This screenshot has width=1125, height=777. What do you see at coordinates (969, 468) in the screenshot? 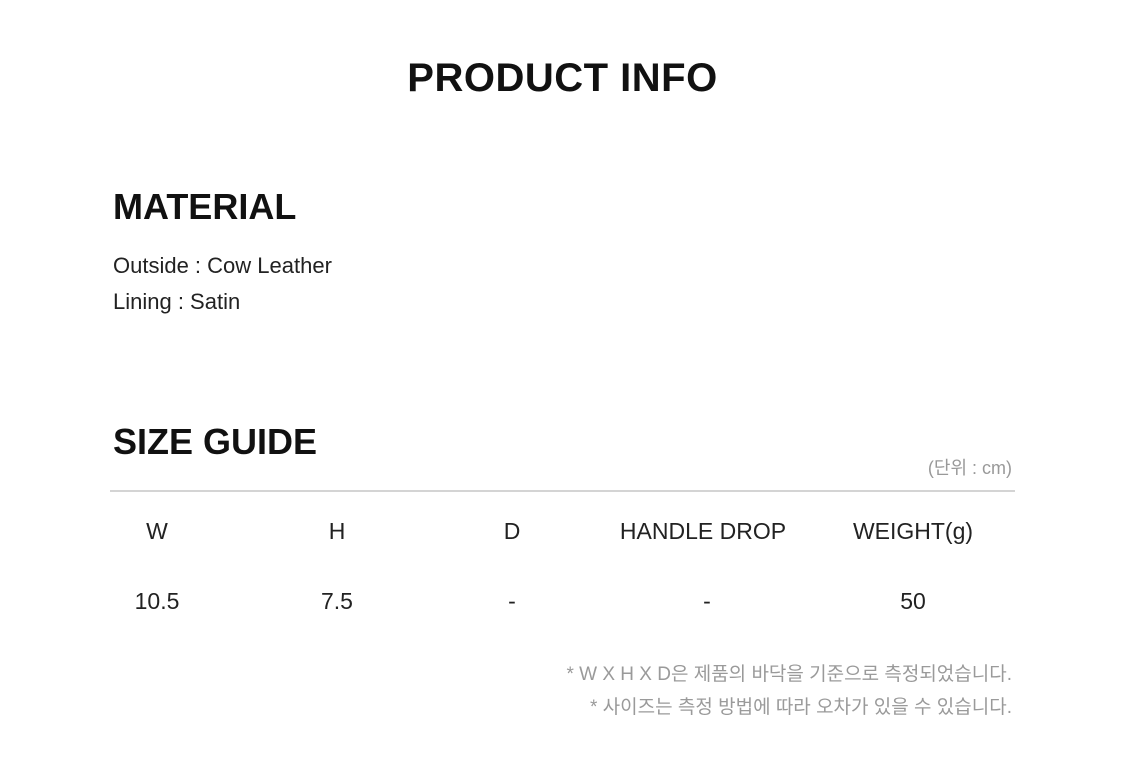
I see `unit-label: (단위 : cm)` at bounding box center [969, 468].